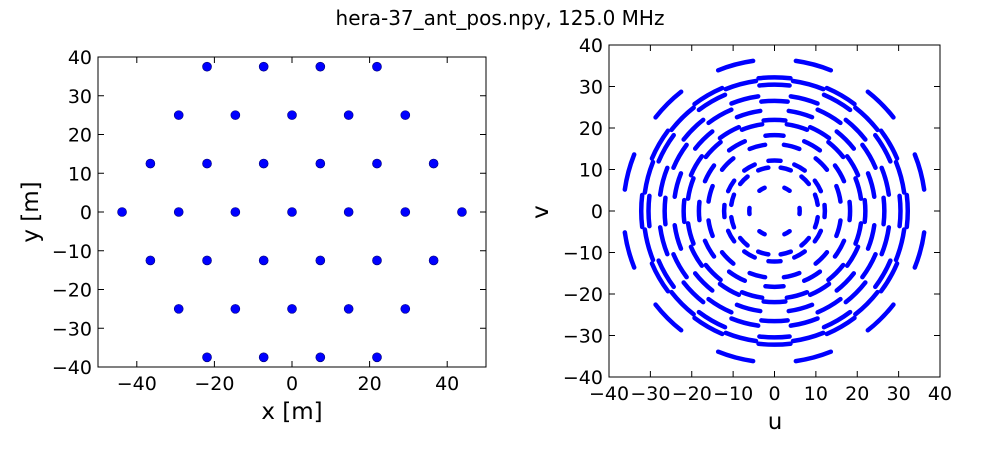 The height and width of the screenshot is (450, 1000). Describe the element at coordinates (80, 174) in the screenshot. I see `antenna-y-tick-label: 10` at that location.